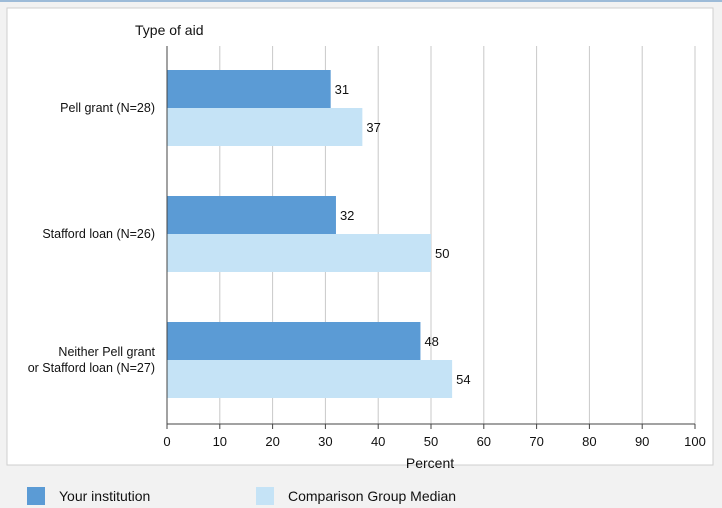 This screenshot has width=722, height=508. I want to click on legend-swatch-comparison-group-median, so click(265, 496).